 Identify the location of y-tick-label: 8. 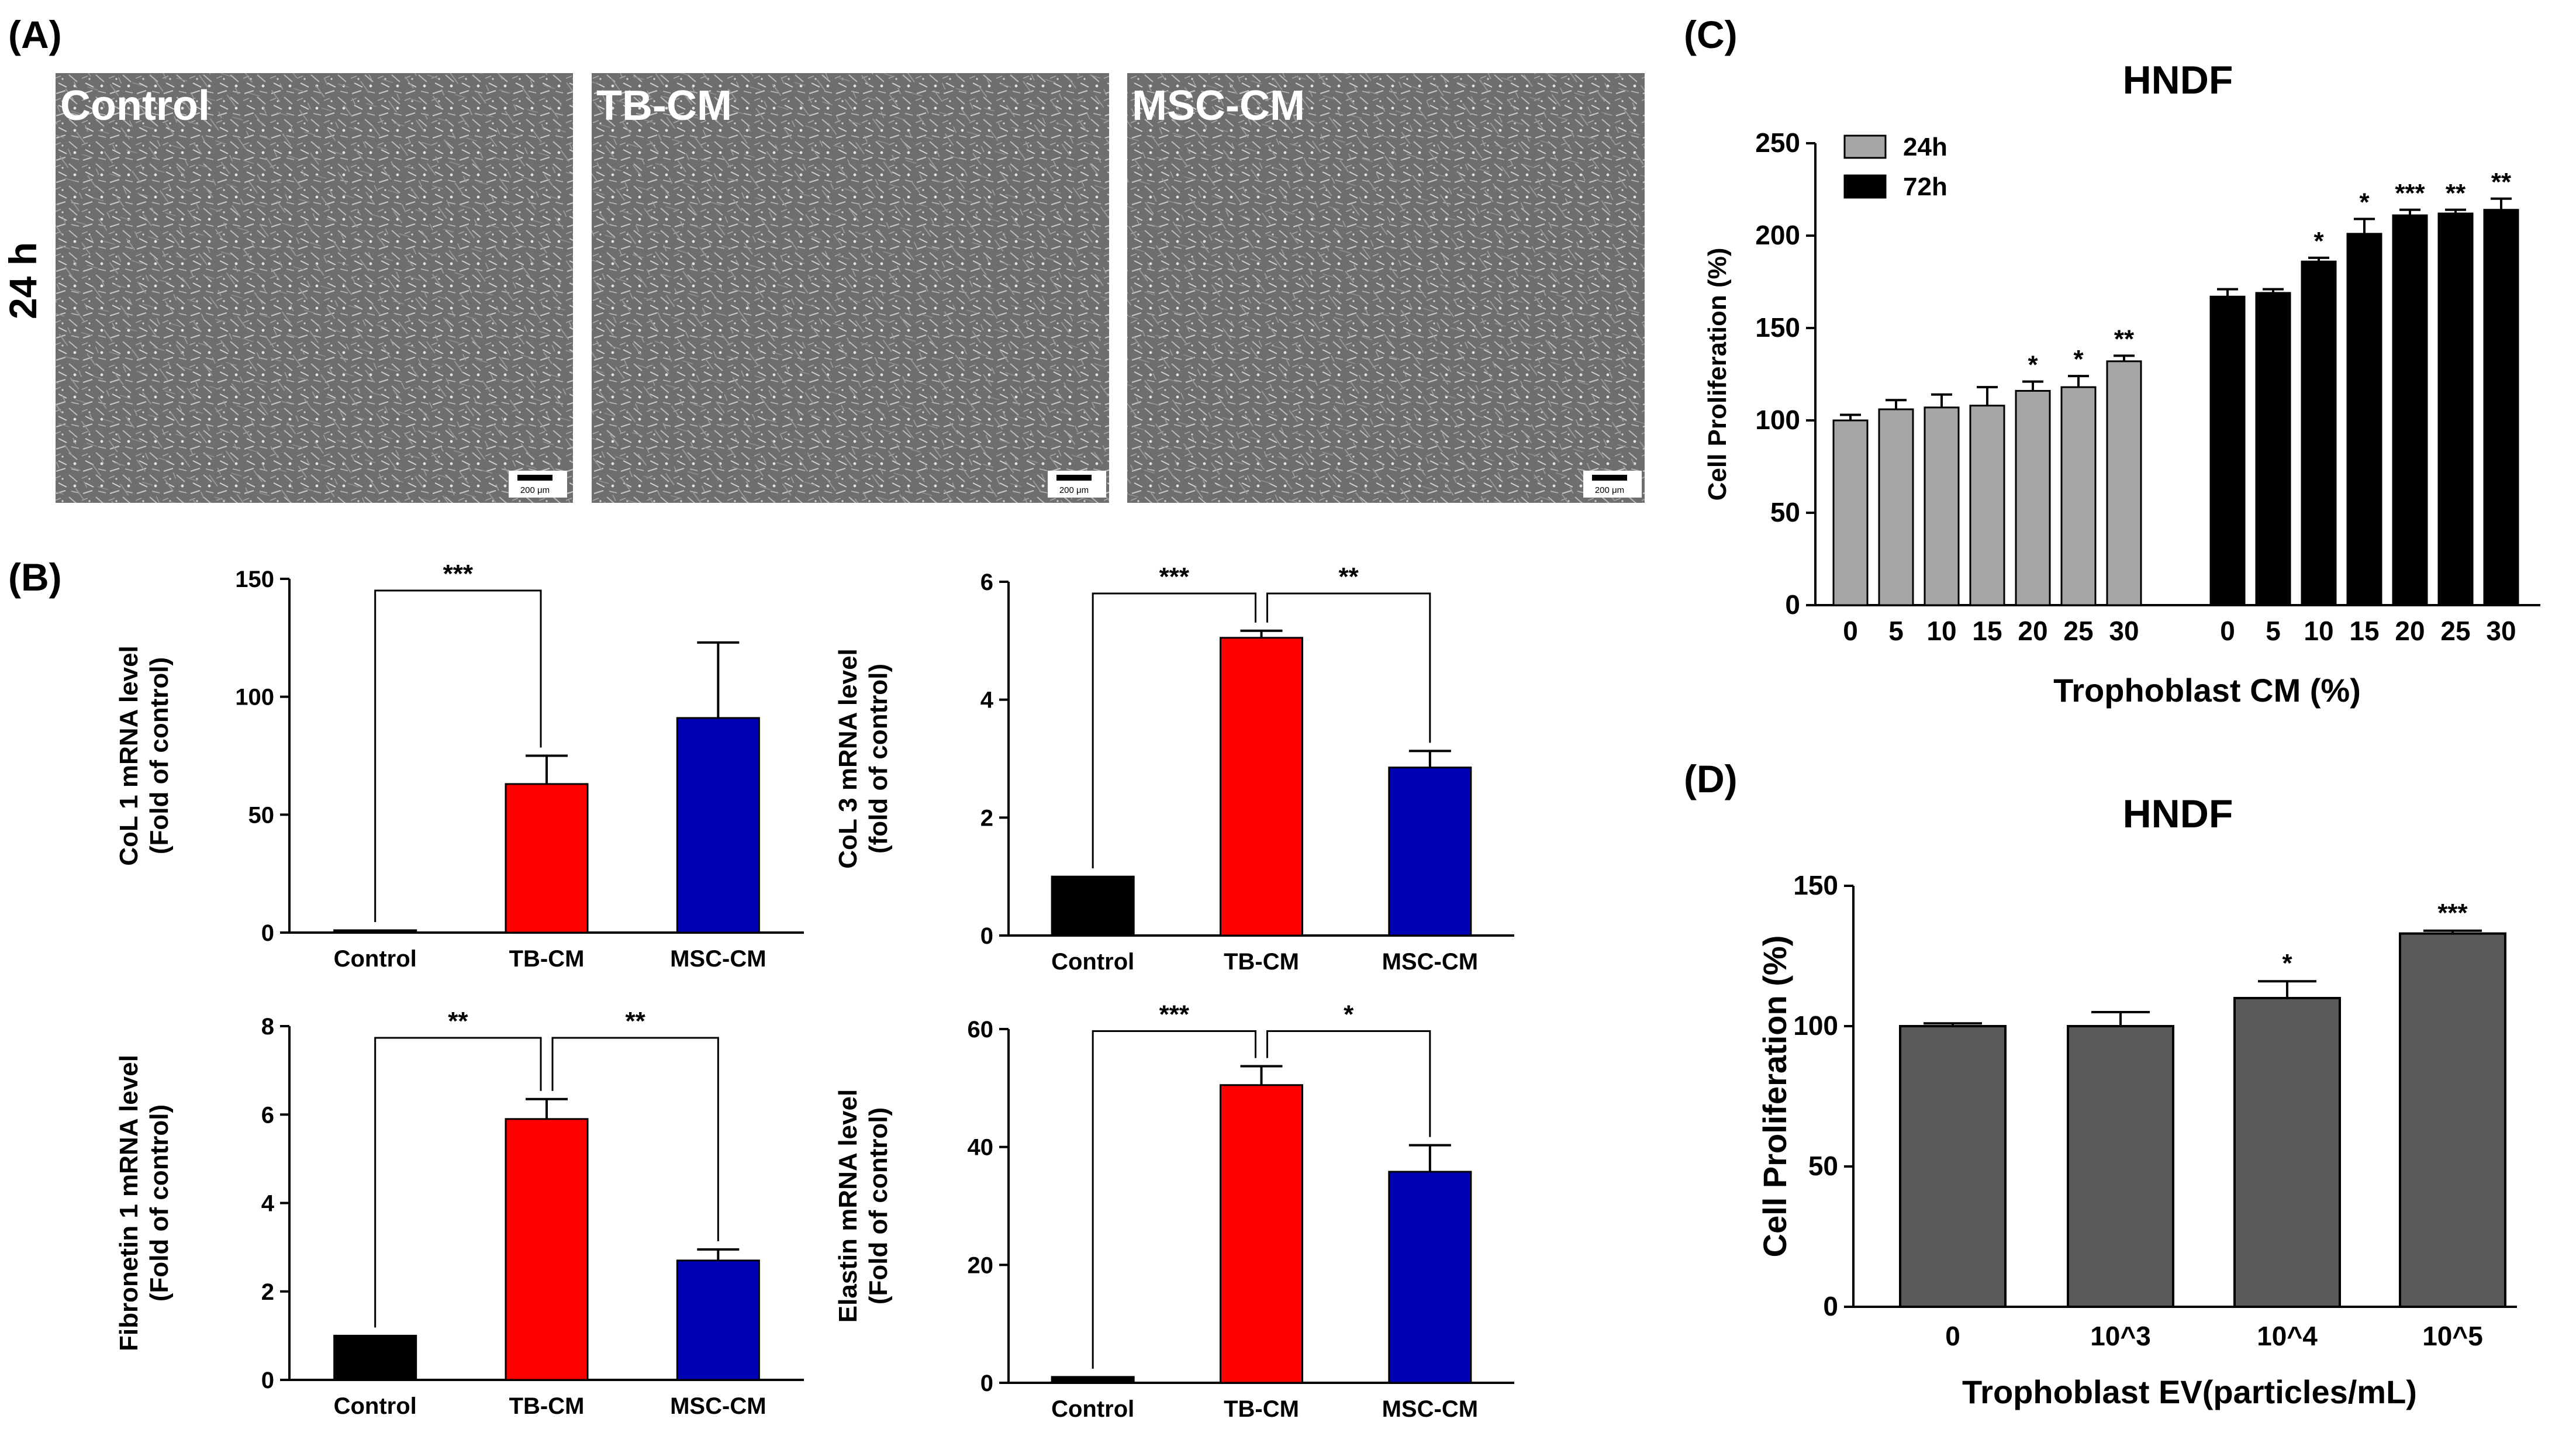
(267, 1027).